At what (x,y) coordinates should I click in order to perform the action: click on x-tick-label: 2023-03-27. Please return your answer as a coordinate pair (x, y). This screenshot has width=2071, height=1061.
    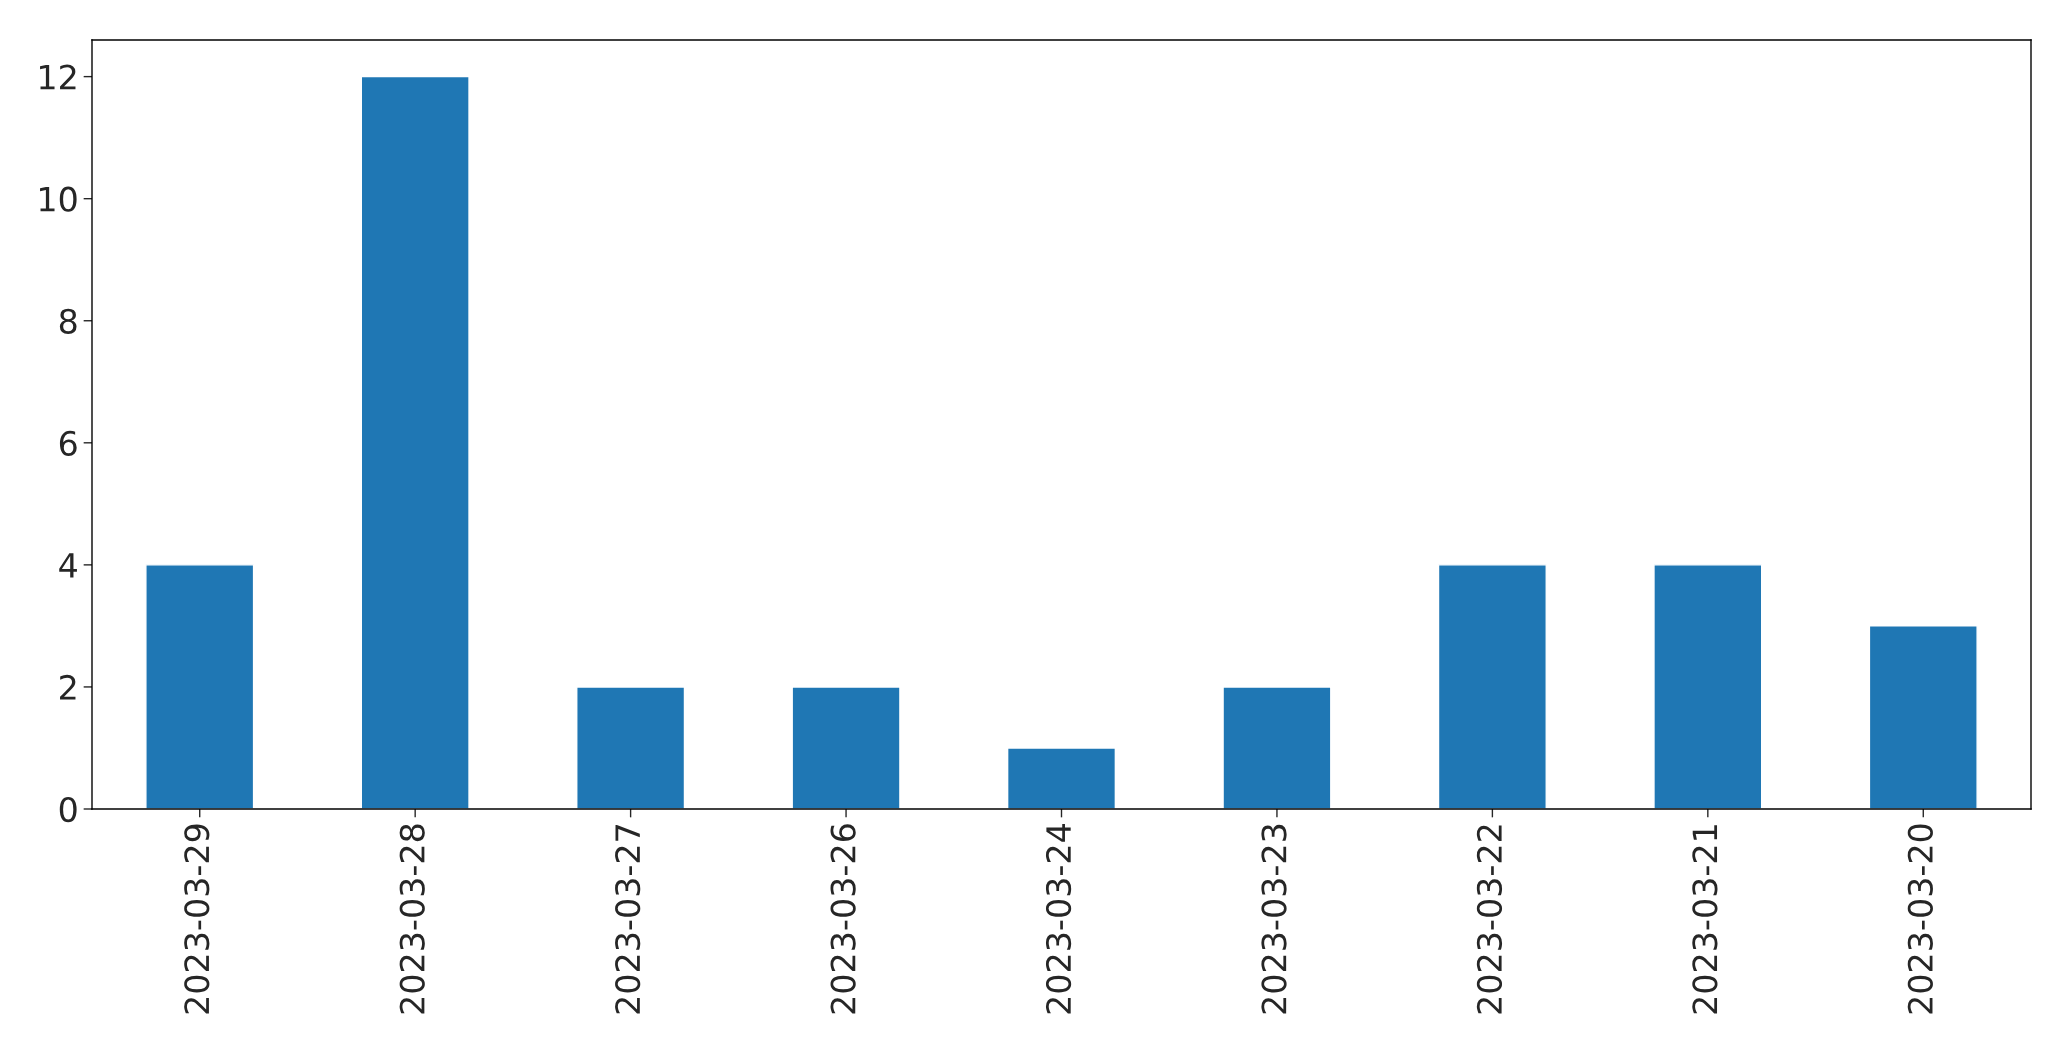
    Looking at the image, I should click on (628, 919).